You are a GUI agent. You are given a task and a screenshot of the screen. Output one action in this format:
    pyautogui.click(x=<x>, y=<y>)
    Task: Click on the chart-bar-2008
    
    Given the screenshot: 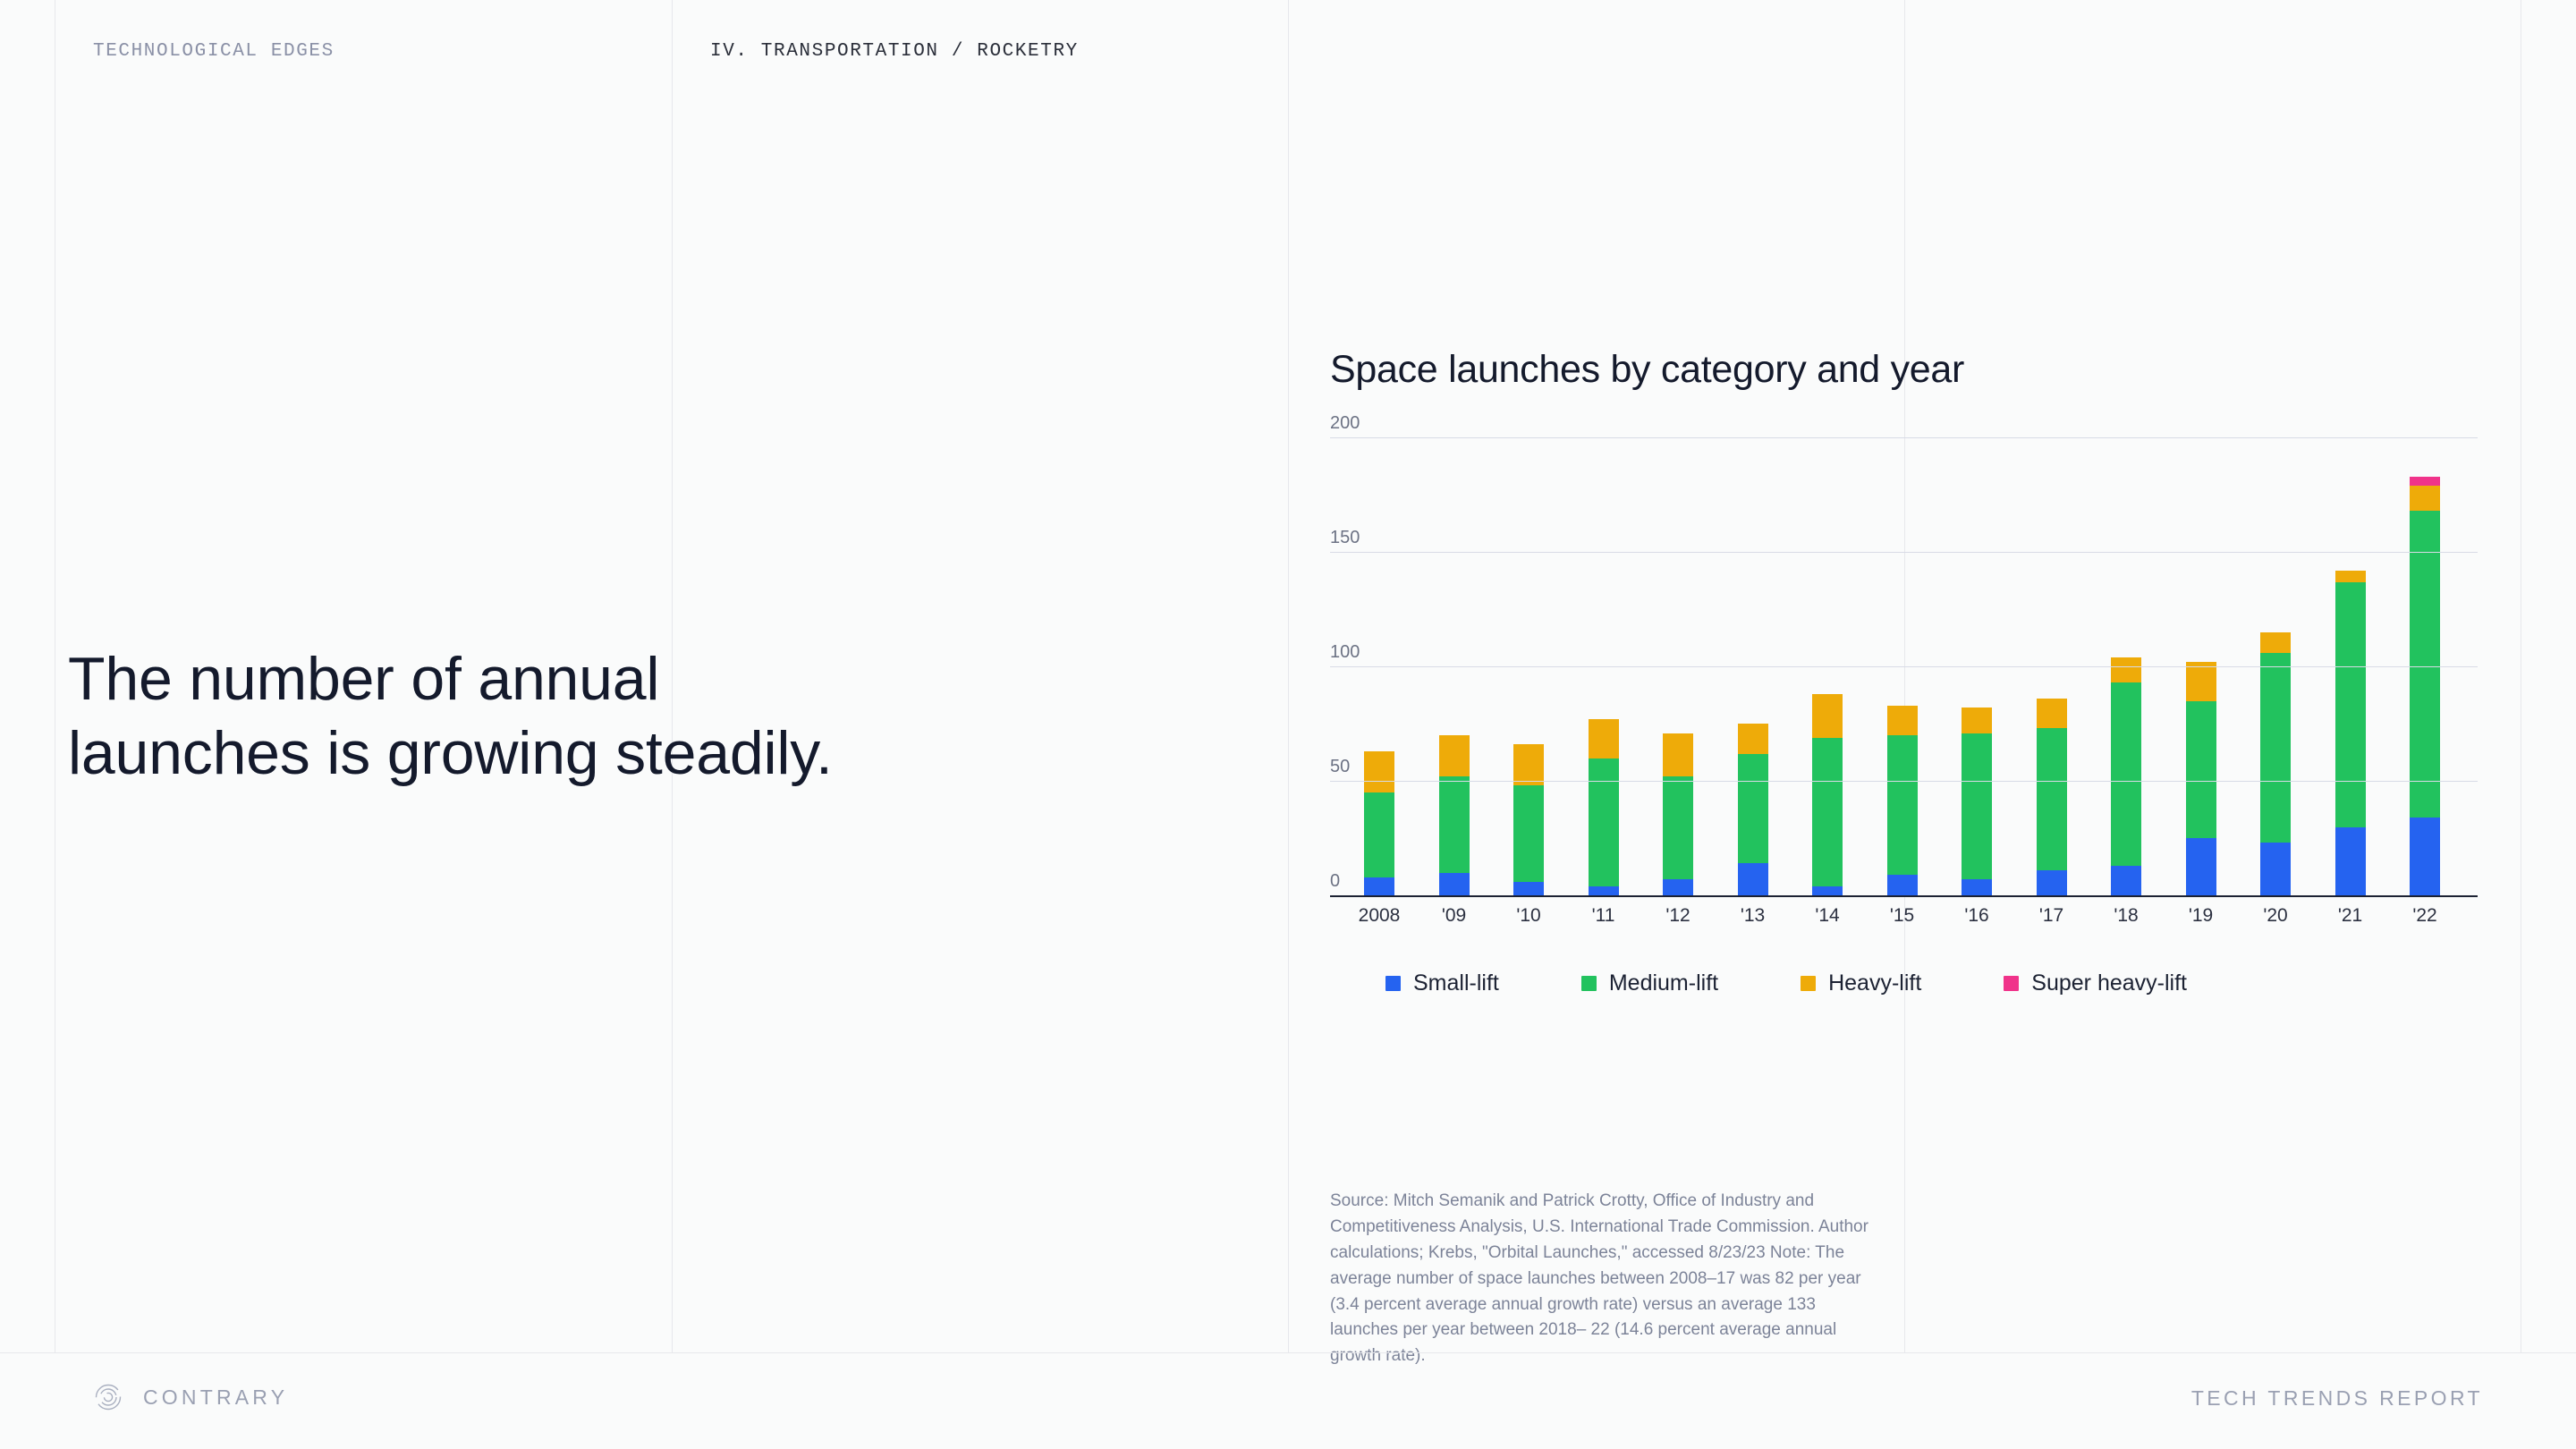 What is the action you would take?
    pyautogui.click(x=1379, y=823)
    